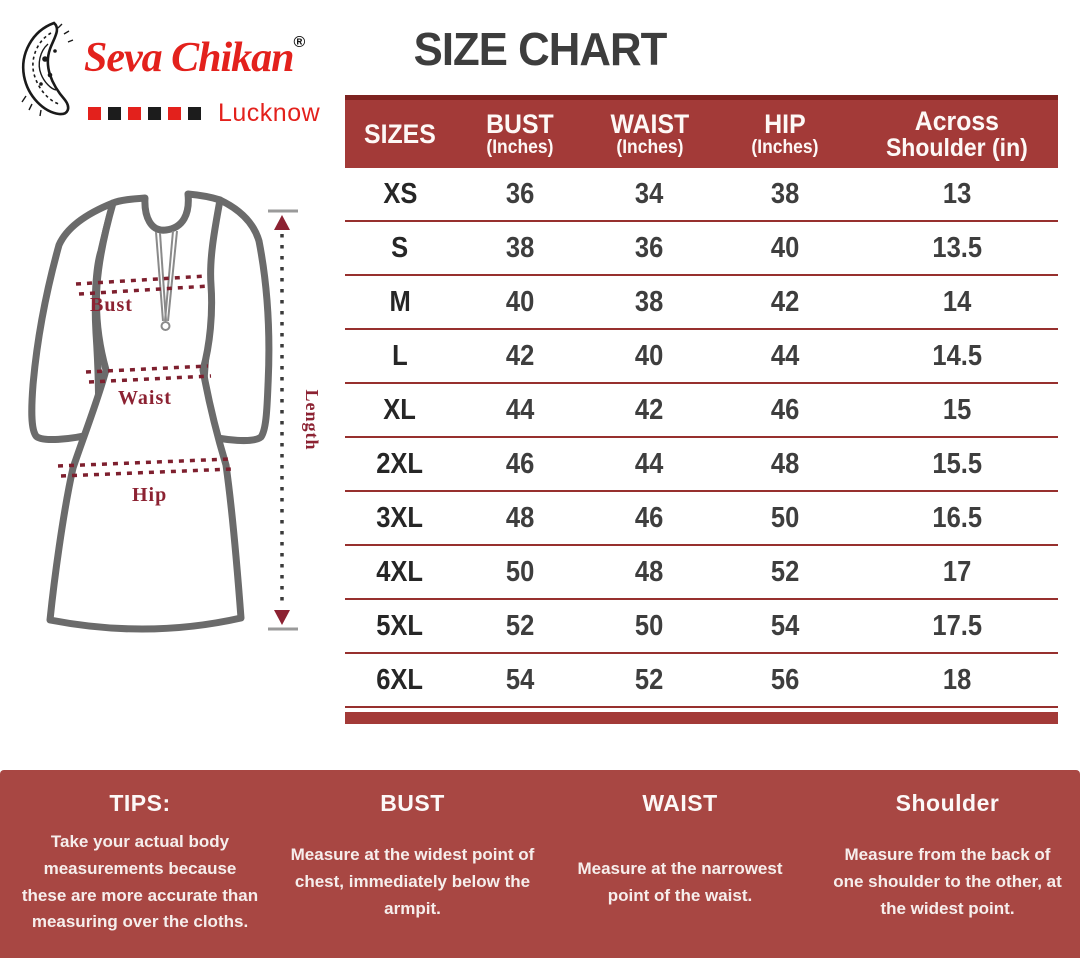  What do you see at coordinates (957, 193) in the screenshot?
I see `shoulder-value: 13` at bounding box center [957, 193].